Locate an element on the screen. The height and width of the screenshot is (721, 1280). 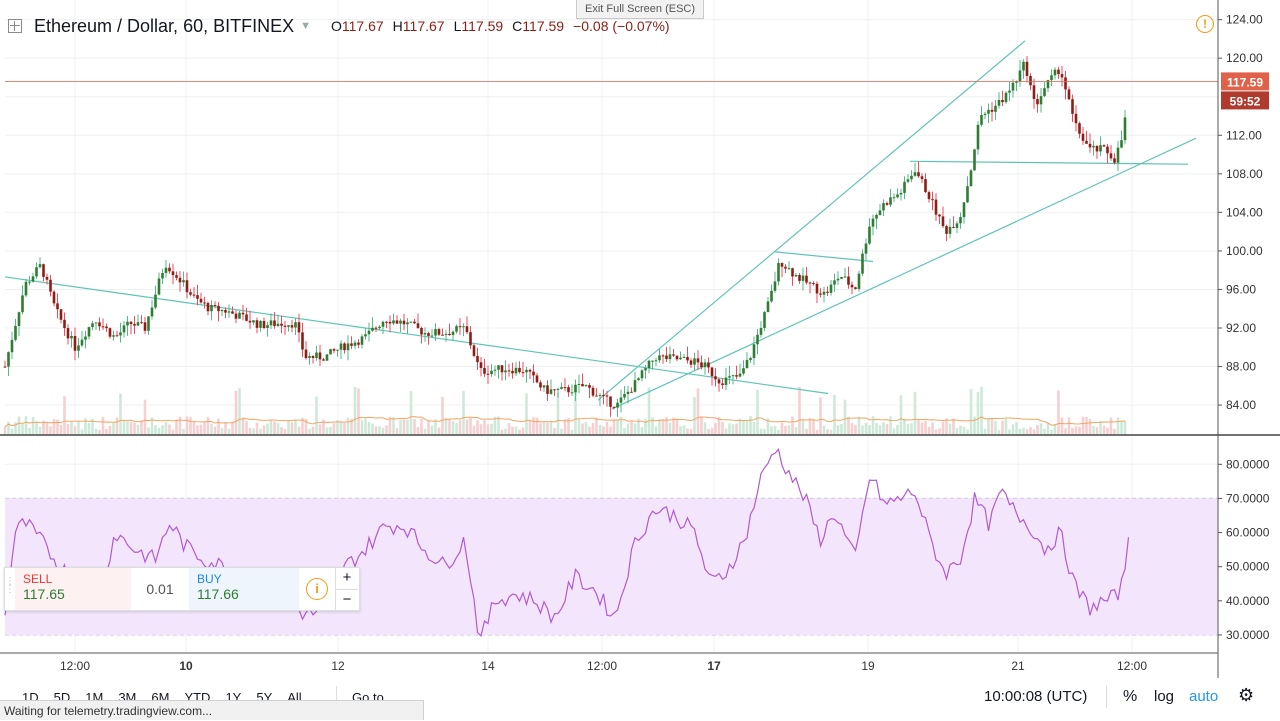
decrease-button: − is located at coordinates (347, 599).